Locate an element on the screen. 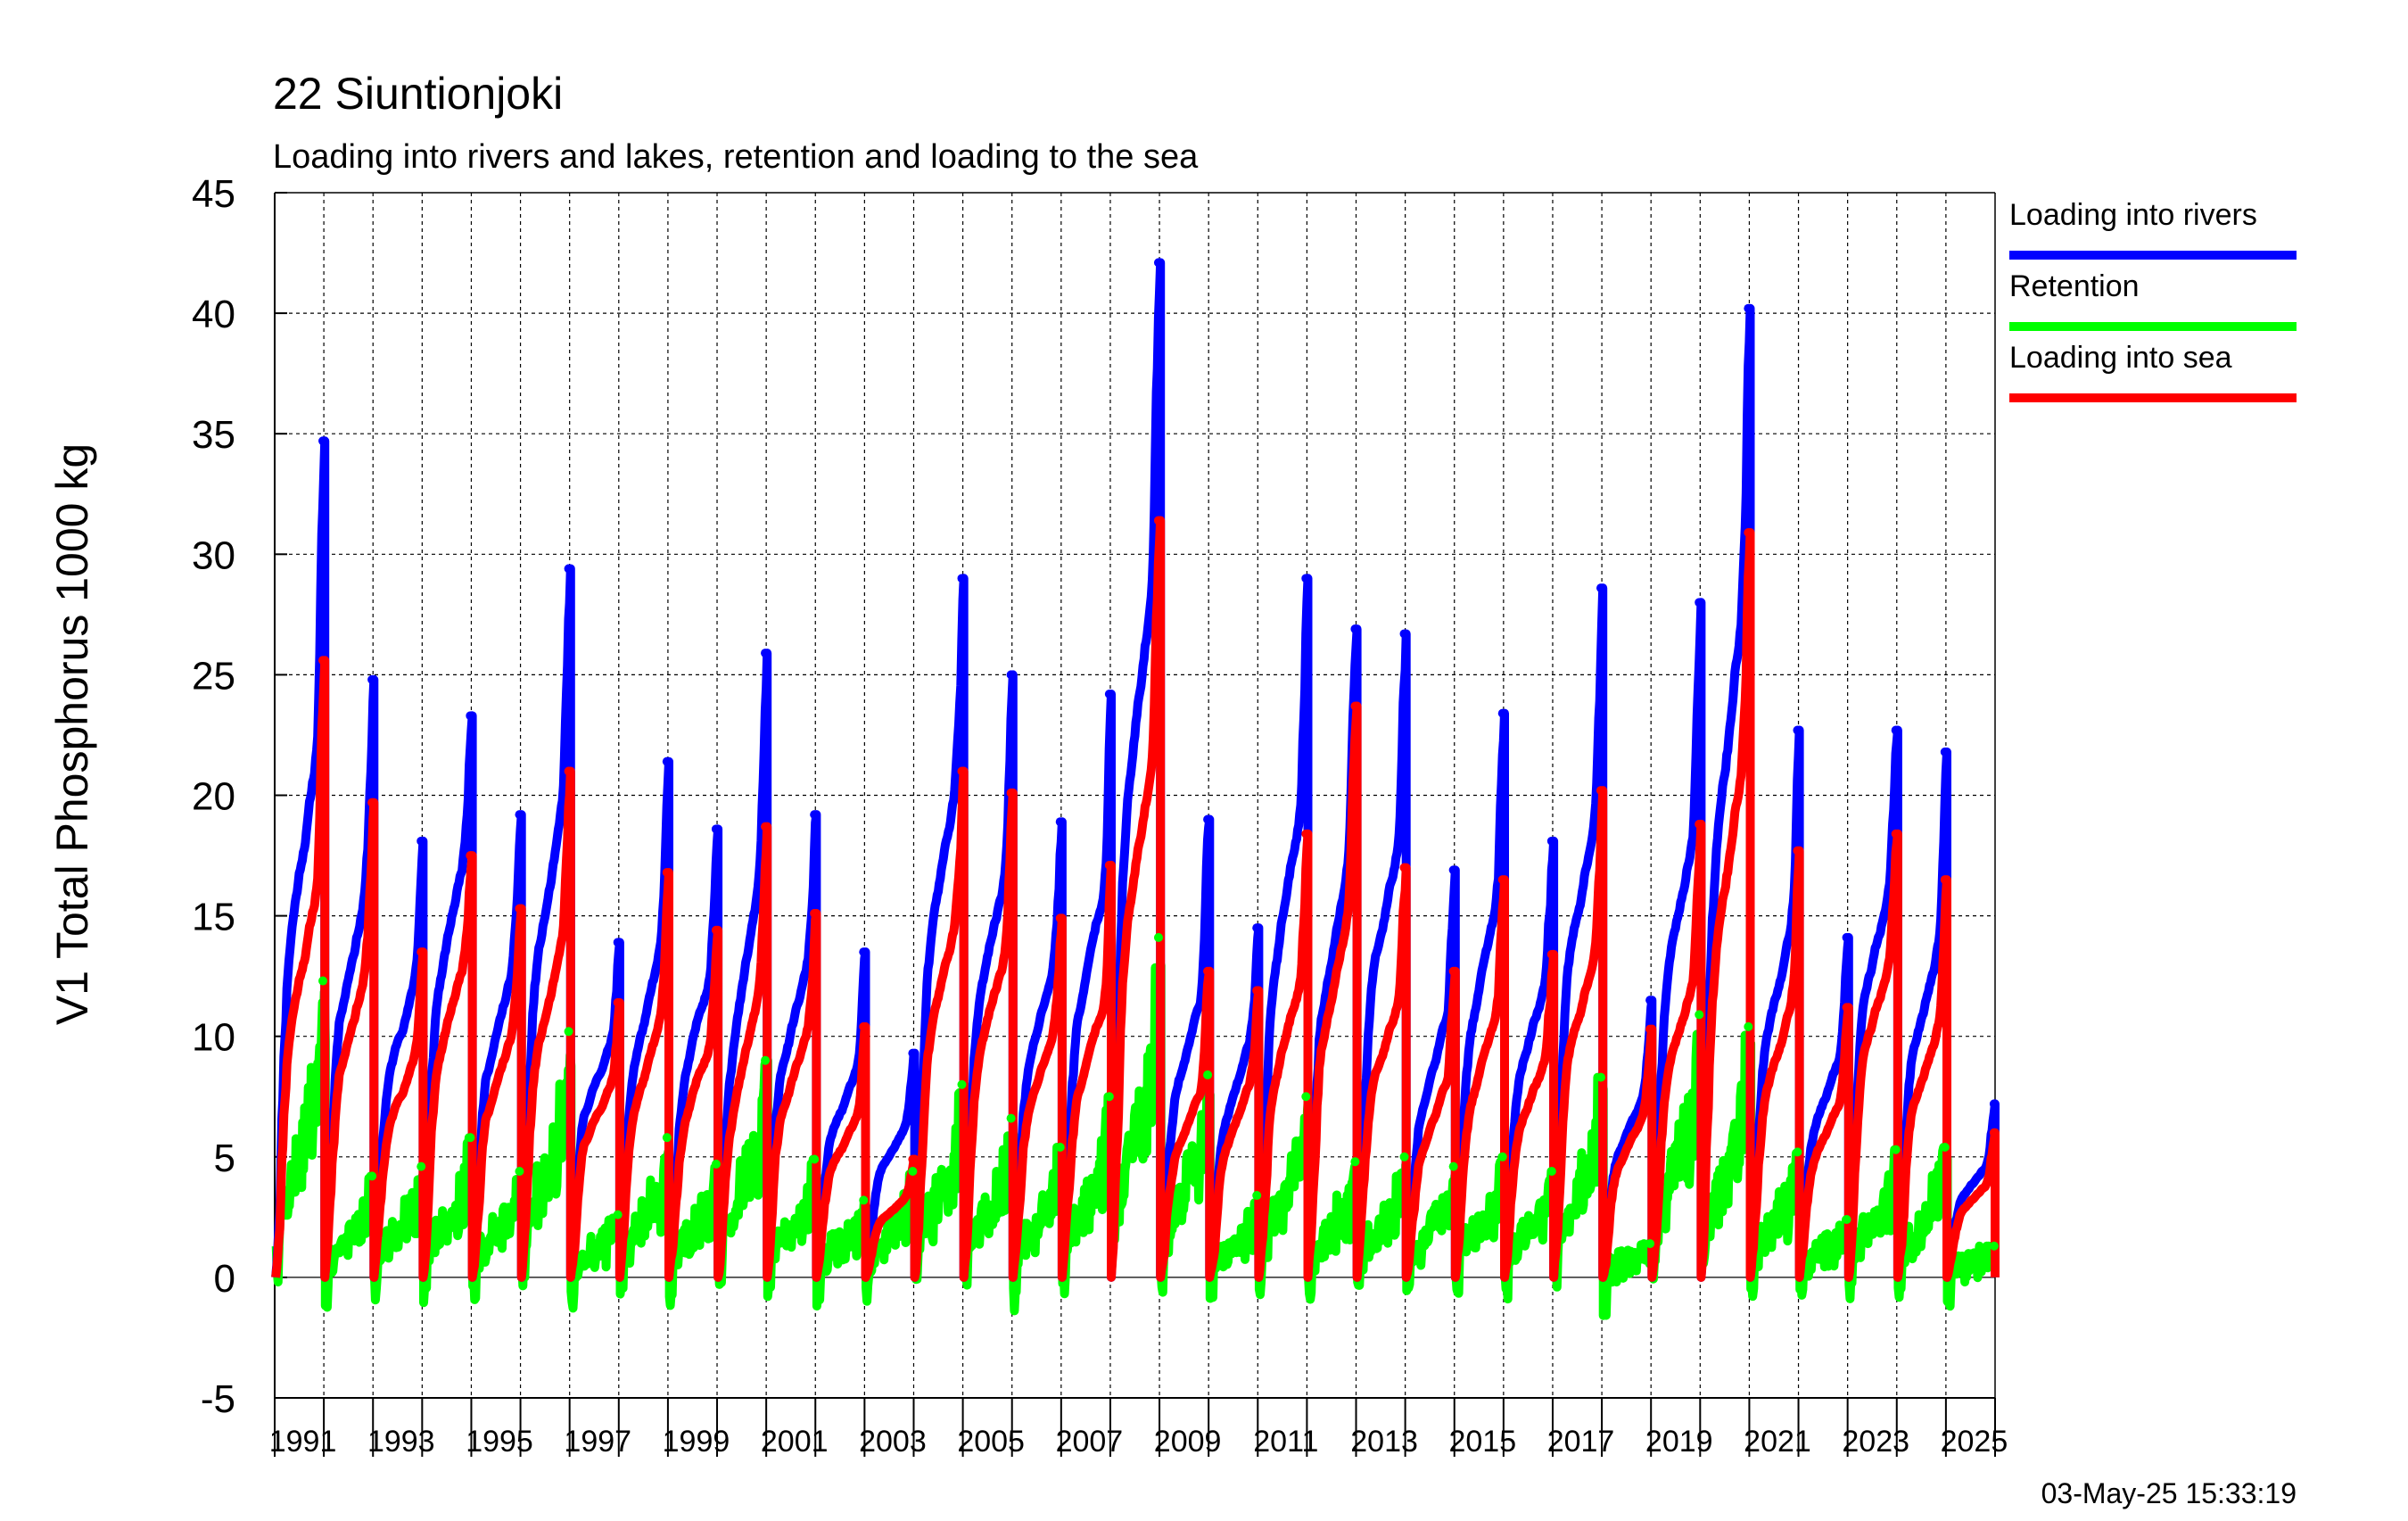  legend-label: Loading into sea is located at coordinates (2120, 358).